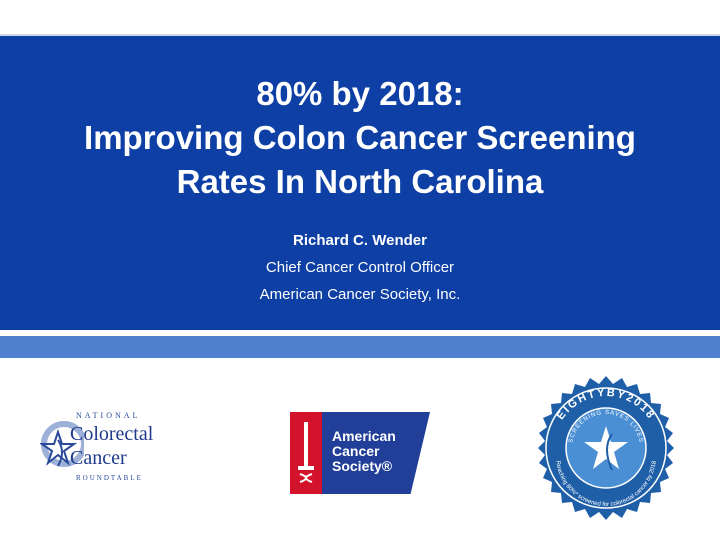 This screenshot has width=720, height=540. I want to click on top-rule, so click(360, 35).